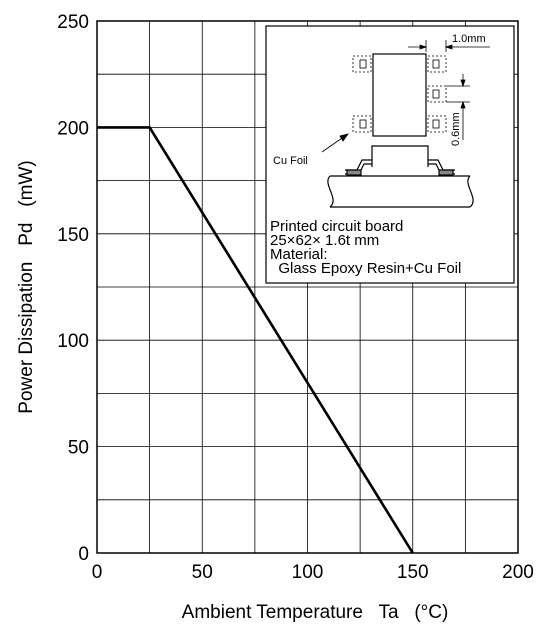 This screenshot has width=557, height=629. What do you see at coordinates (400, 176) in the screenshot?
I see `side-view` at bounding box center [400, 176].